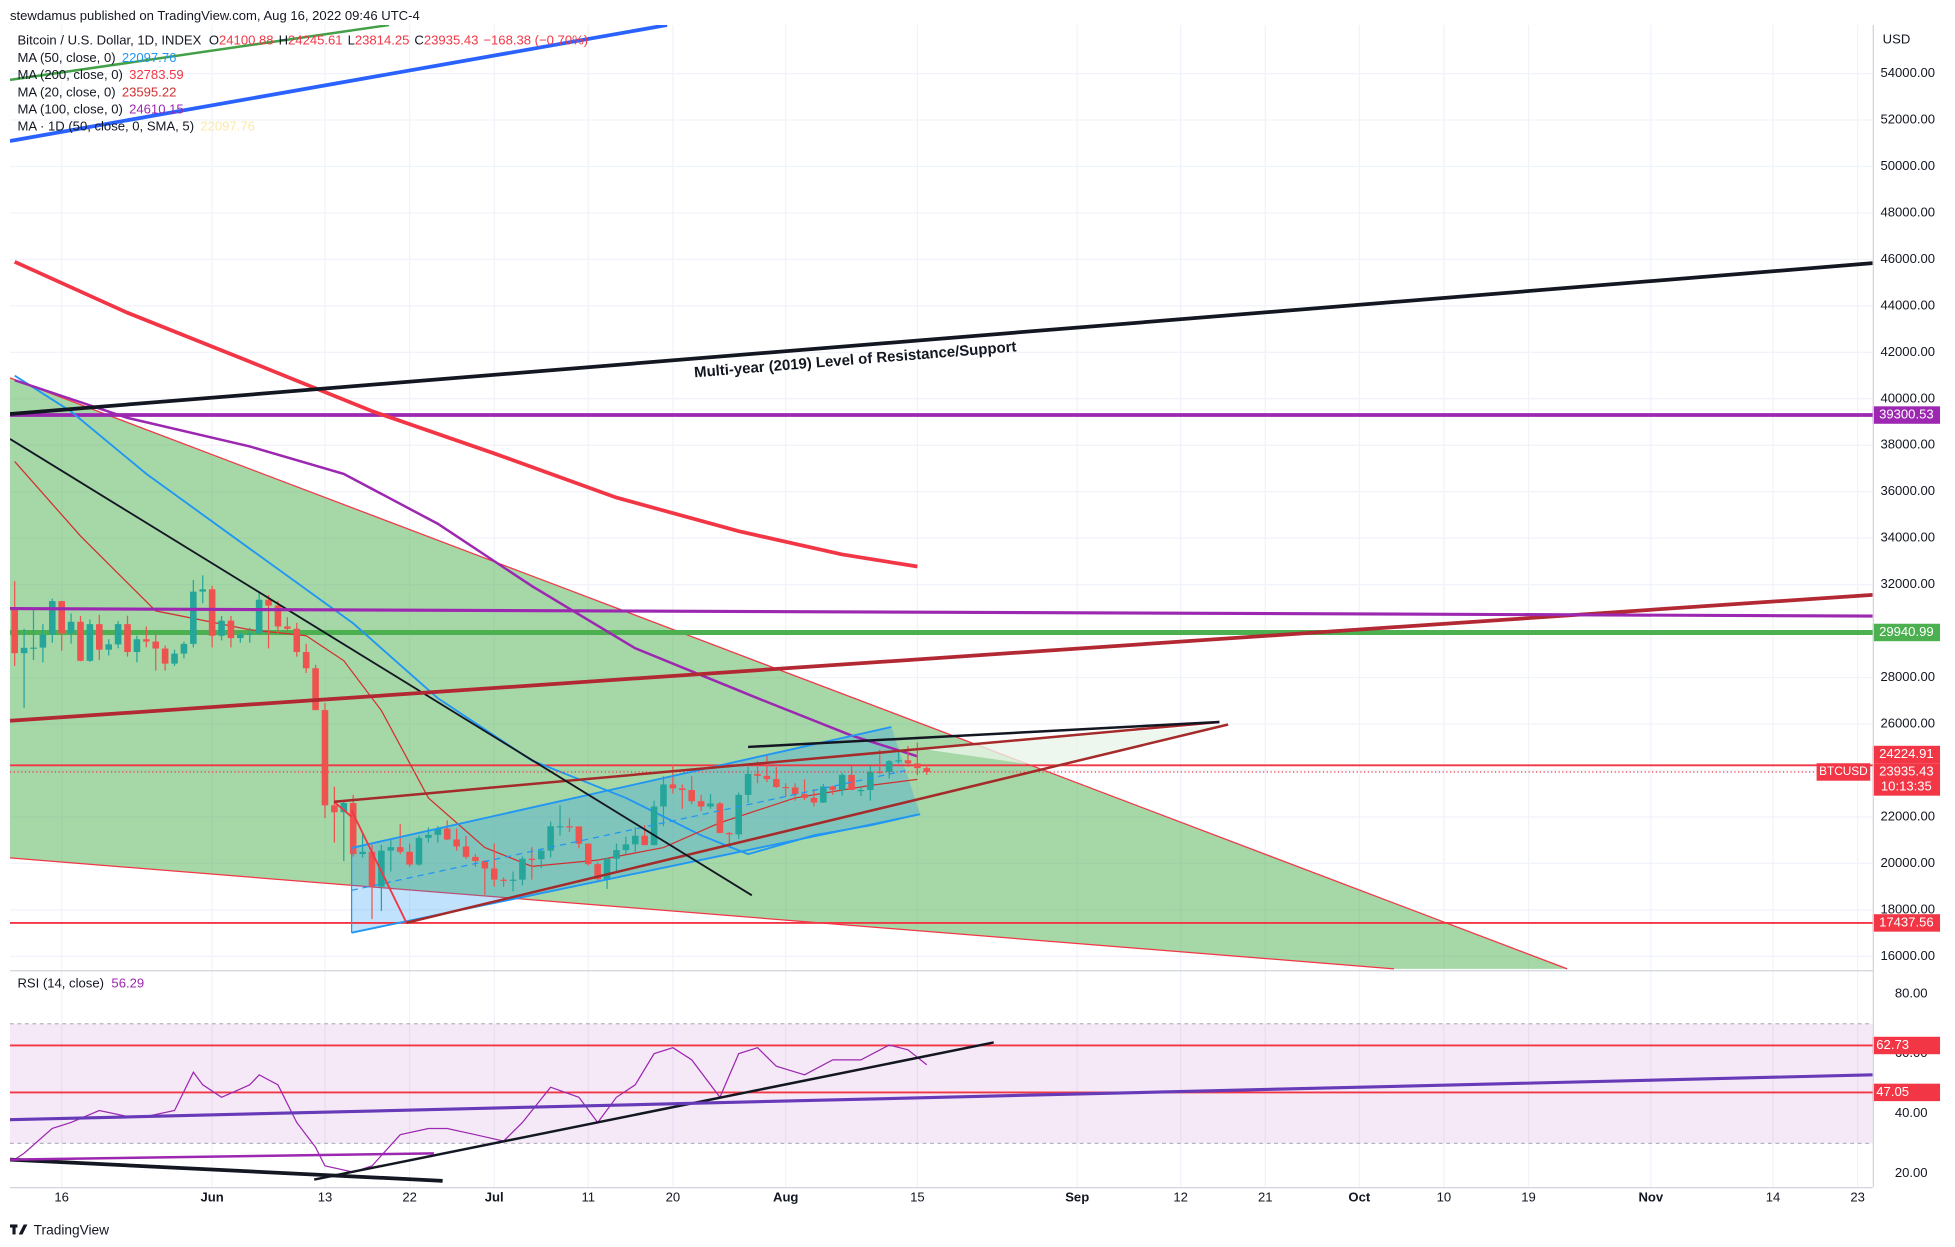 This screenshot has height=1247, width=1955. Describe the element at coordinates (283, 40) in the screenshot. I see `ohlc-label: H` at that location.